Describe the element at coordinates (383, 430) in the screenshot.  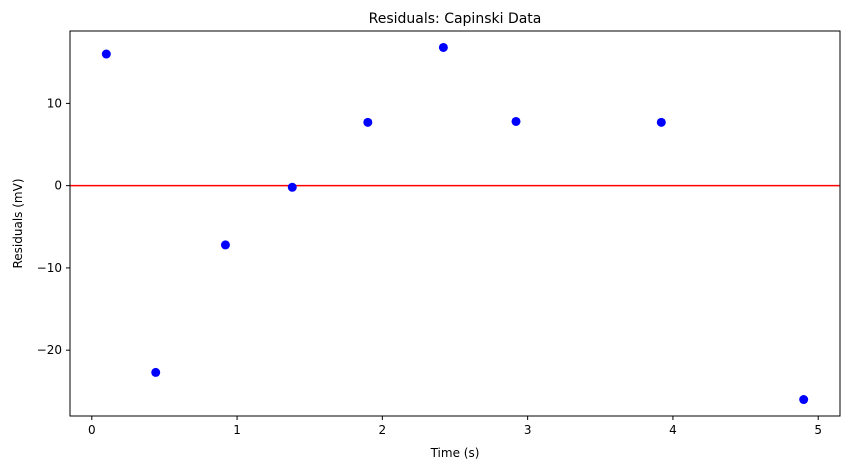
I see `x-tick-label: 2` at that location.